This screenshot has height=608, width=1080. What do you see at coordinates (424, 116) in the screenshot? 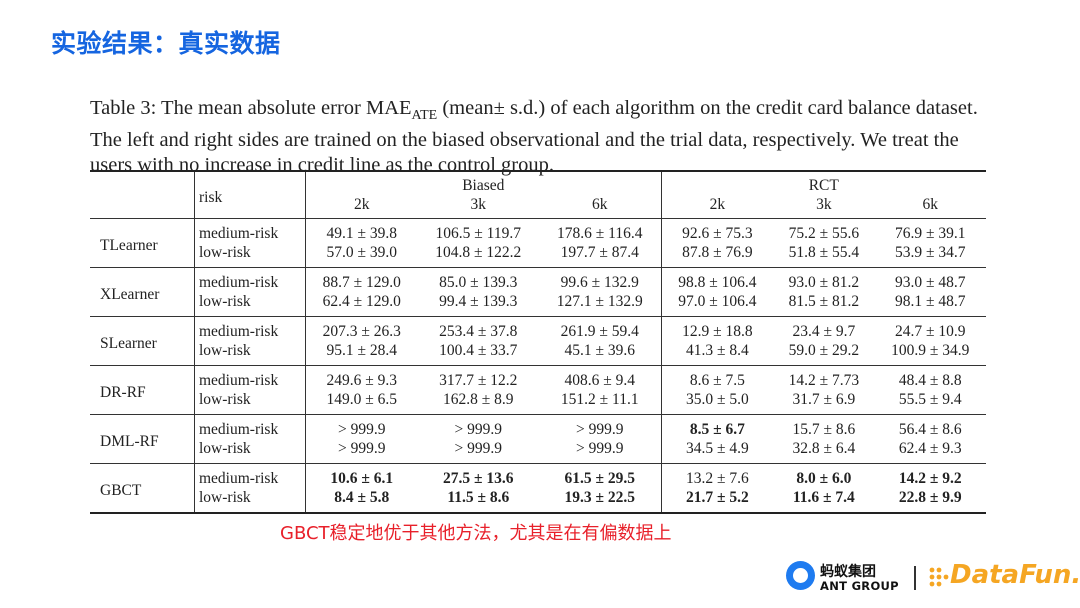
I see `caption-metric-sub: ATE` at bounding box center [424, 116].